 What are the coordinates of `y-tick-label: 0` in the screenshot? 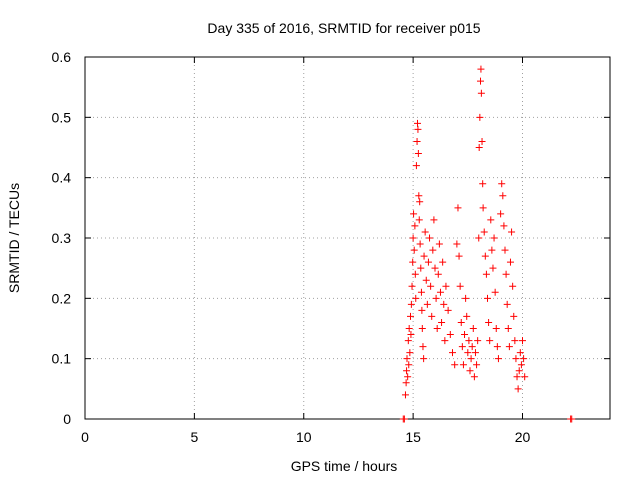 It's located at (67, 419).